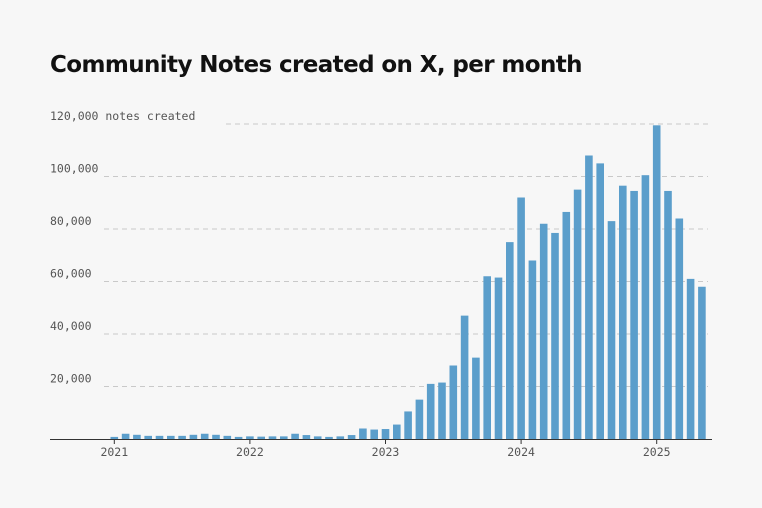  Describe the element at coordinates (71, 379) in the screenshot. I see `y-tick-label: 20,000` at that location.